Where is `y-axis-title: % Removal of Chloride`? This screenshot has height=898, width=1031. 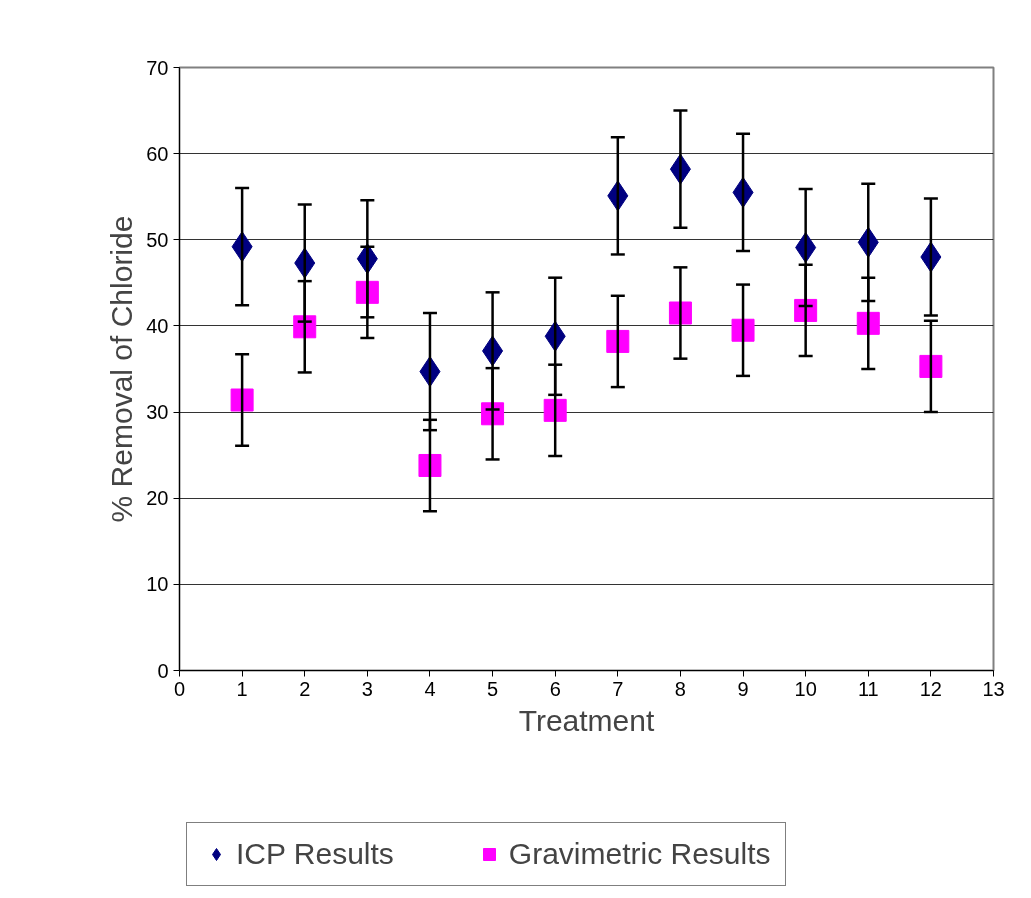 y-axis-title: % Removal of Chloride is located at coordinates (122, 369).